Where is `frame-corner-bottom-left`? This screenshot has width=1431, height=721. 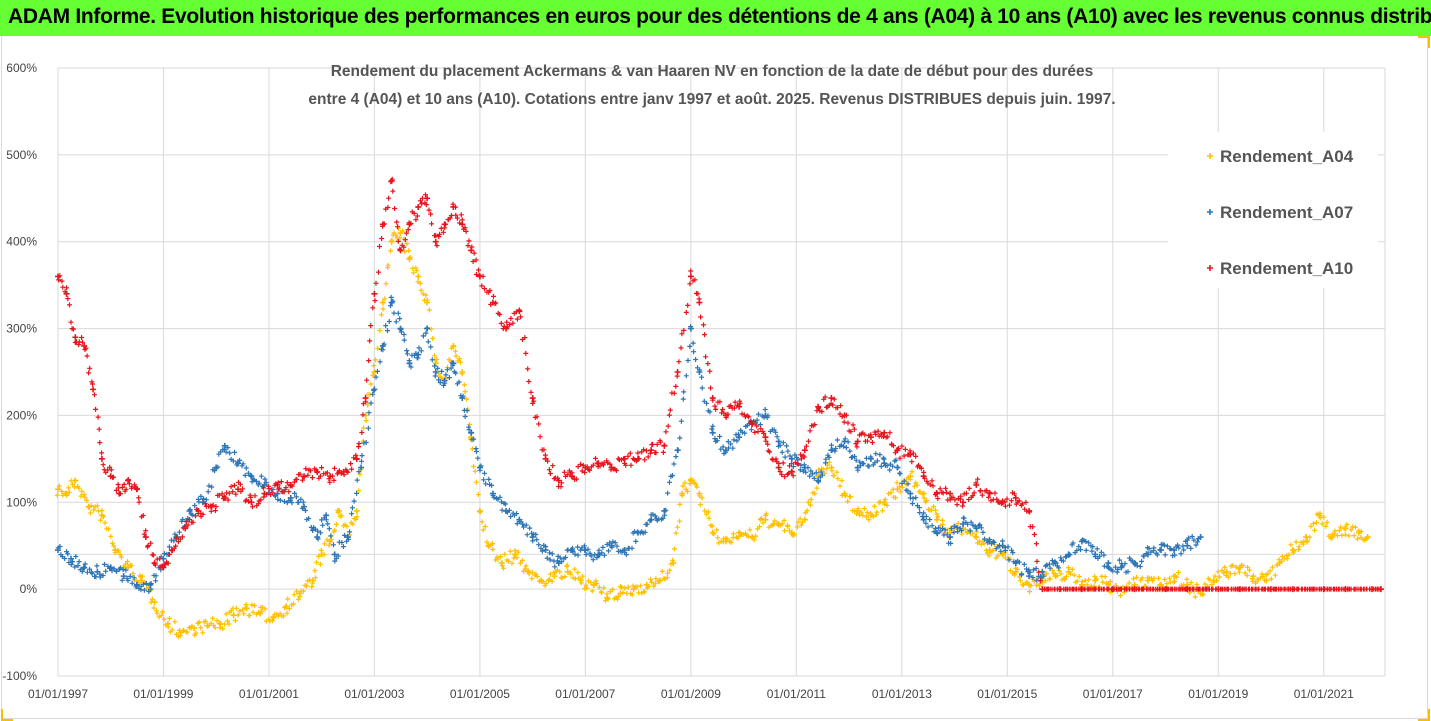 frame-corner-bottom-left is located at coordinates (7, 715).